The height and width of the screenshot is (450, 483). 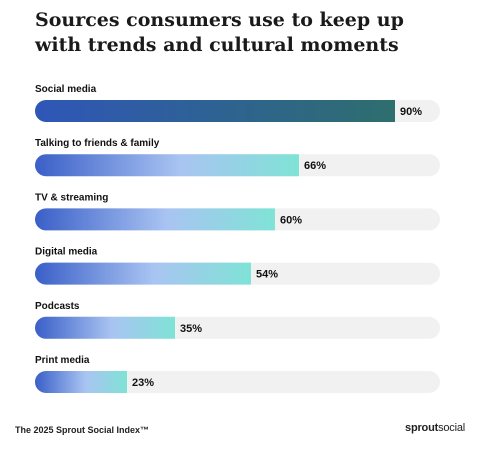 I want to click on category-label: Print media, so click(x=62, y=360).